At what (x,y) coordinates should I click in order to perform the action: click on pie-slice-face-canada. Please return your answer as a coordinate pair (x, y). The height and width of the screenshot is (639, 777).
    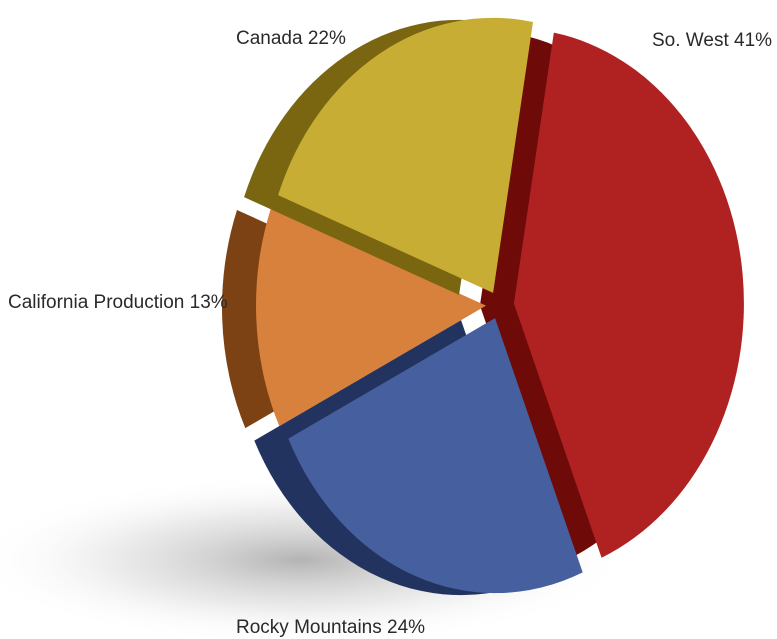
    Looking at the image, I should click on (406, 155).